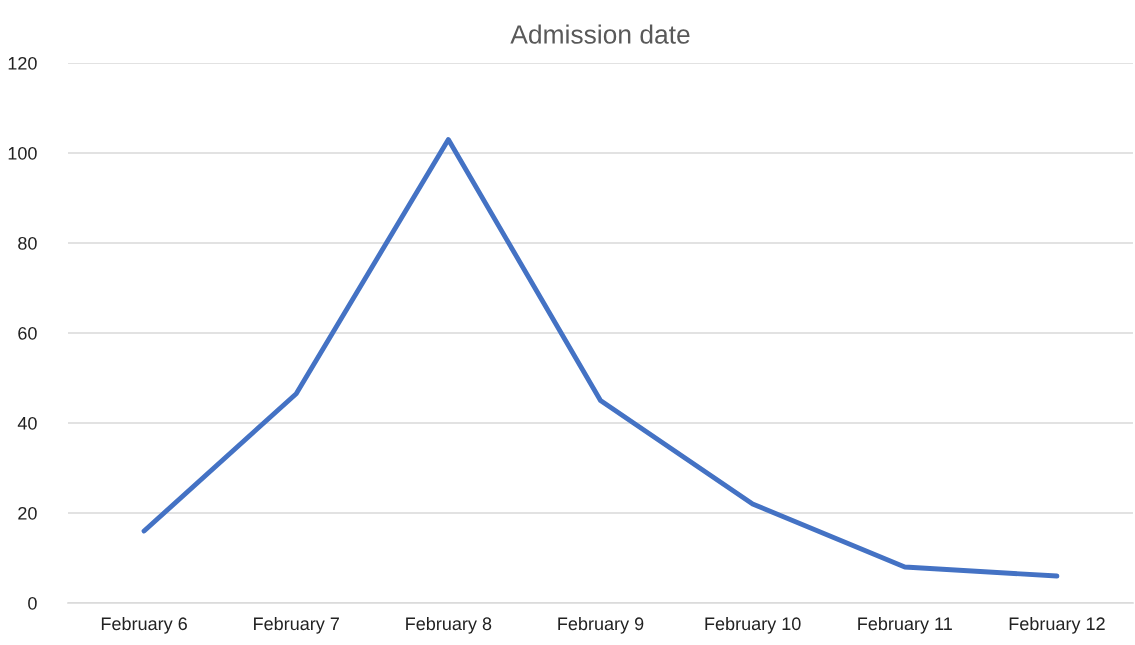 The width and height of the screenshot is (1135, 645). I want to click on y-tick-label: 0, so click(32, 603).